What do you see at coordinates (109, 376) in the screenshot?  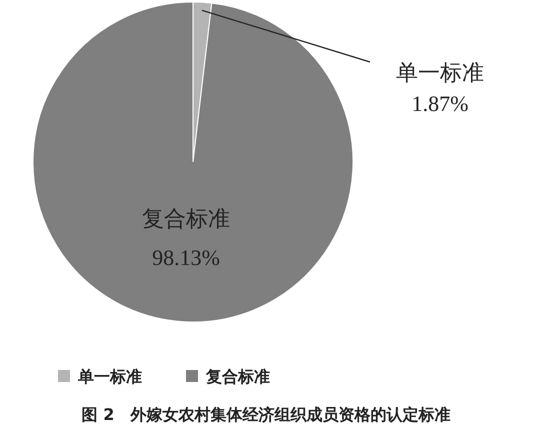 I see `legend-label: 单一标准` at bounding box center [109, 376].